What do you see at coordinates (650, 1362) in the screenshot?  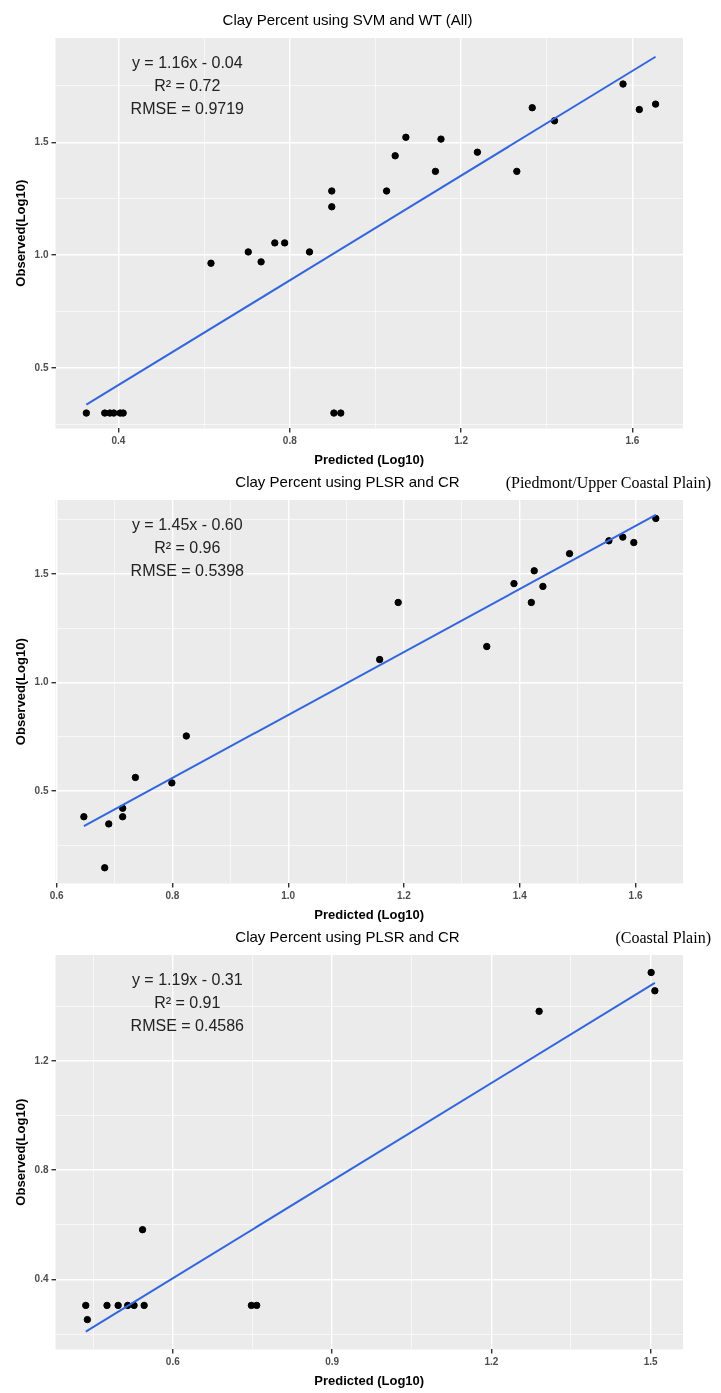 I see `x-tick-label: 1.5` at bounding box center [650, 1362].